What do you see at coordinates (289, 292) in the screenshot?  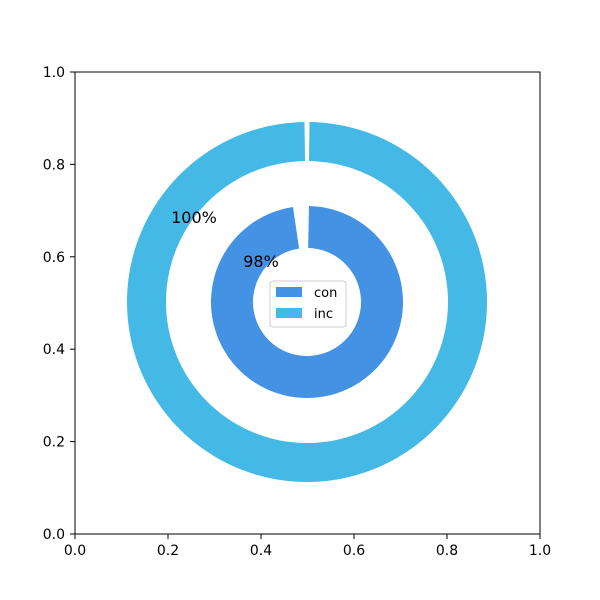 I see `legend-swatch-con` at bounding box center [289, 292].